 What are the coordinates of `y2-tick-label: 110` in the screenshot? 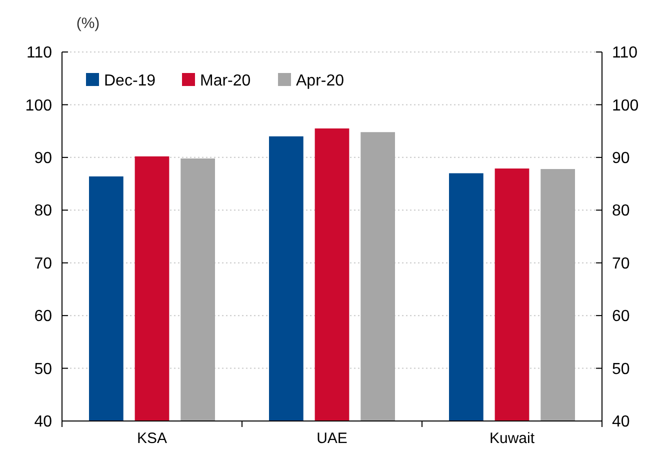 It's located at (625, 53).